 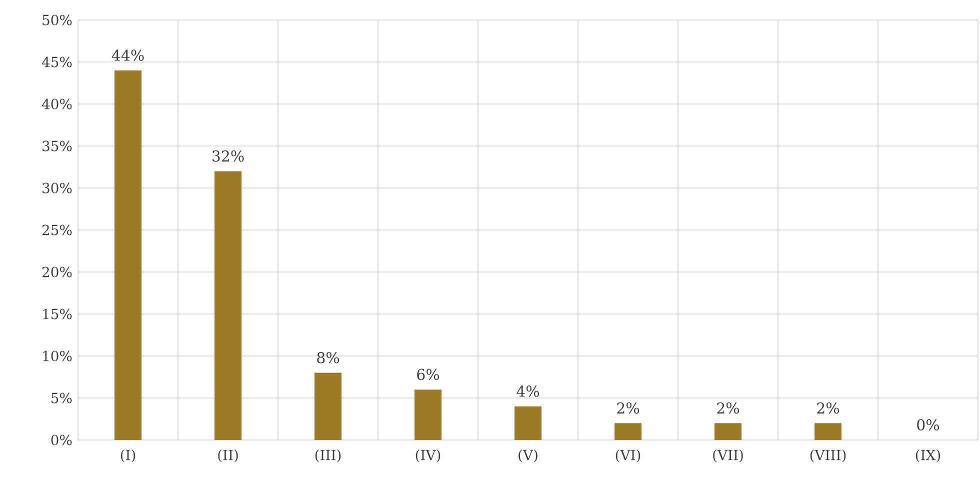 What do you see at coordinates (128, 55) in the screenshot?
I see `data-label: 44%` at bounding box center [128, 55].